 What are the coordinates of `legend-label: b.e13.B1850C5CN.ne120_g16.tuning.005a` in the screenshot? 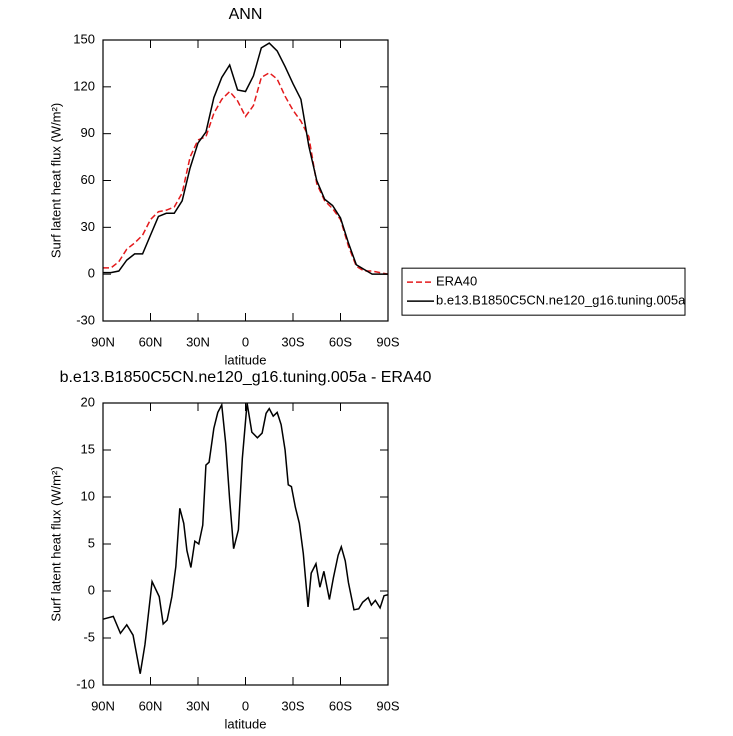 It's located at (561, 300).